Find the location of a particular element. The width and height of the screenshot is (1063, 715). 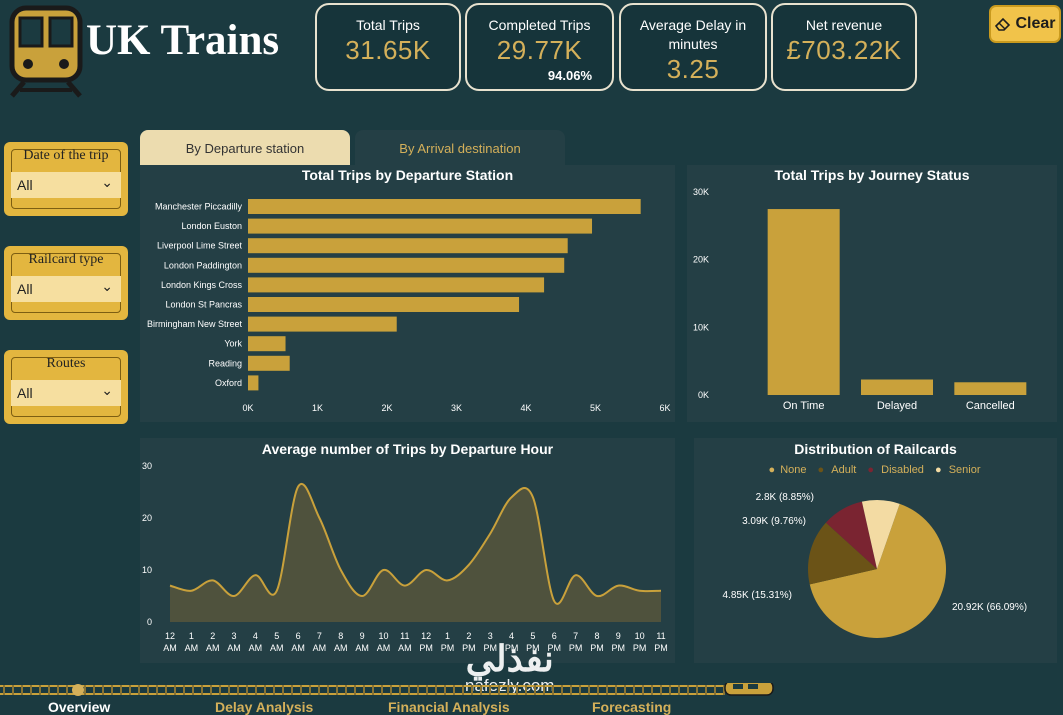

station-label: Birmingham New Street is located at coordinates (195, 324).